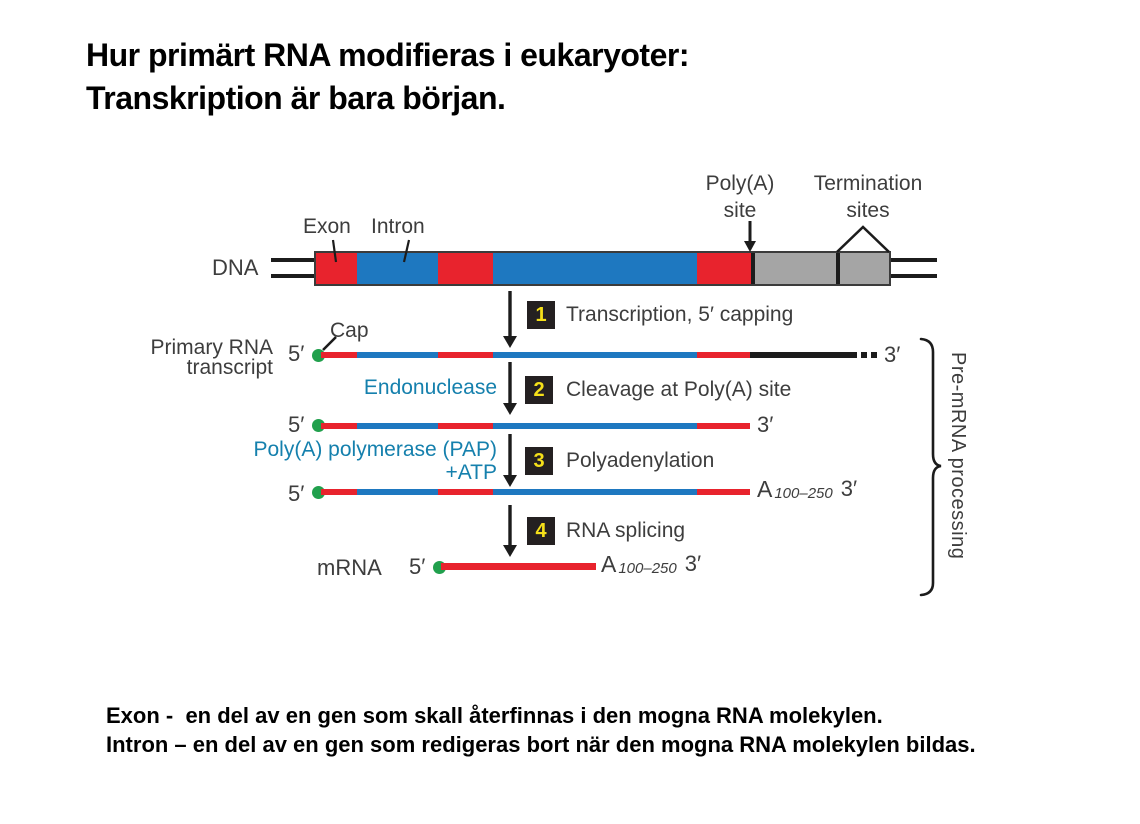  I want to click on line3-five-prime: 5′, so click(296, 493).